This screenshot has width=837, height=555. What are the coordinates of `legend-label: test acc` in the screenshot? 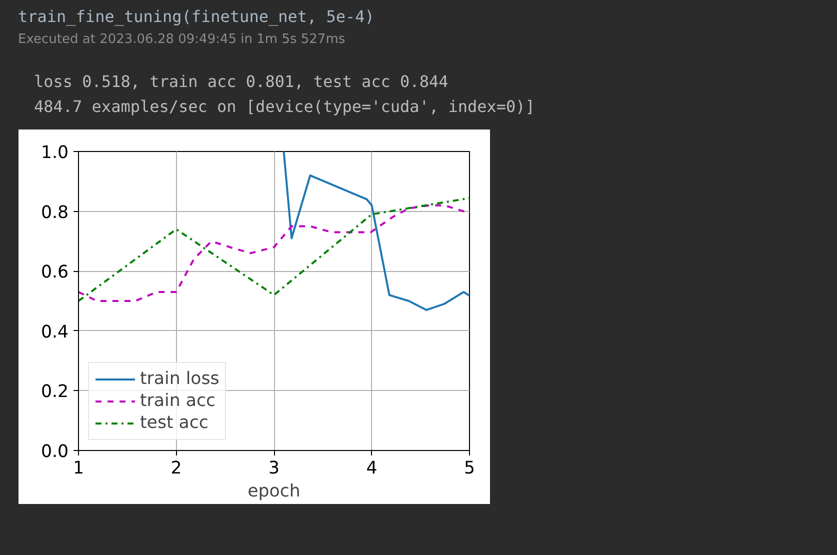 It's located at (174, 423).